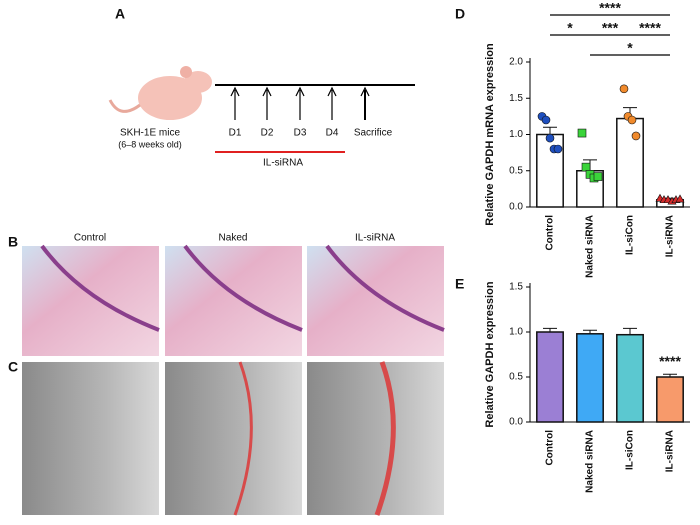 The height and width of the screenshot is (525, 700). I want to click on treatment-label: IL-siRNA, so click(283, 163).